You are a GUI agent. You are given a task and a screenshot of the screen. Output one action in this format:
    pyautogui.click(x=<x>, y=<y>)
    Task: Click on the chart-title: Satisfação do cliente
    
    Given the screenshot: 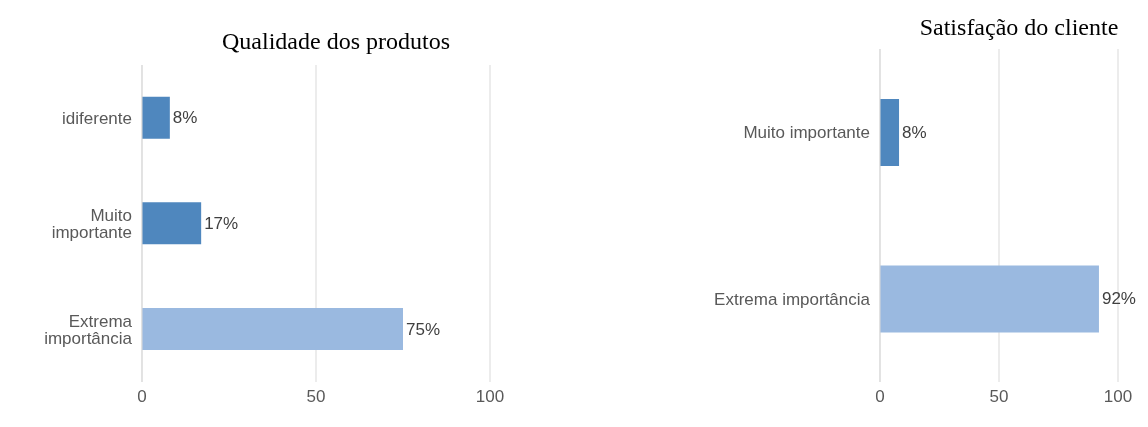 What is the action you would take?
    pyautogui.click(x=1019, y=27)
    